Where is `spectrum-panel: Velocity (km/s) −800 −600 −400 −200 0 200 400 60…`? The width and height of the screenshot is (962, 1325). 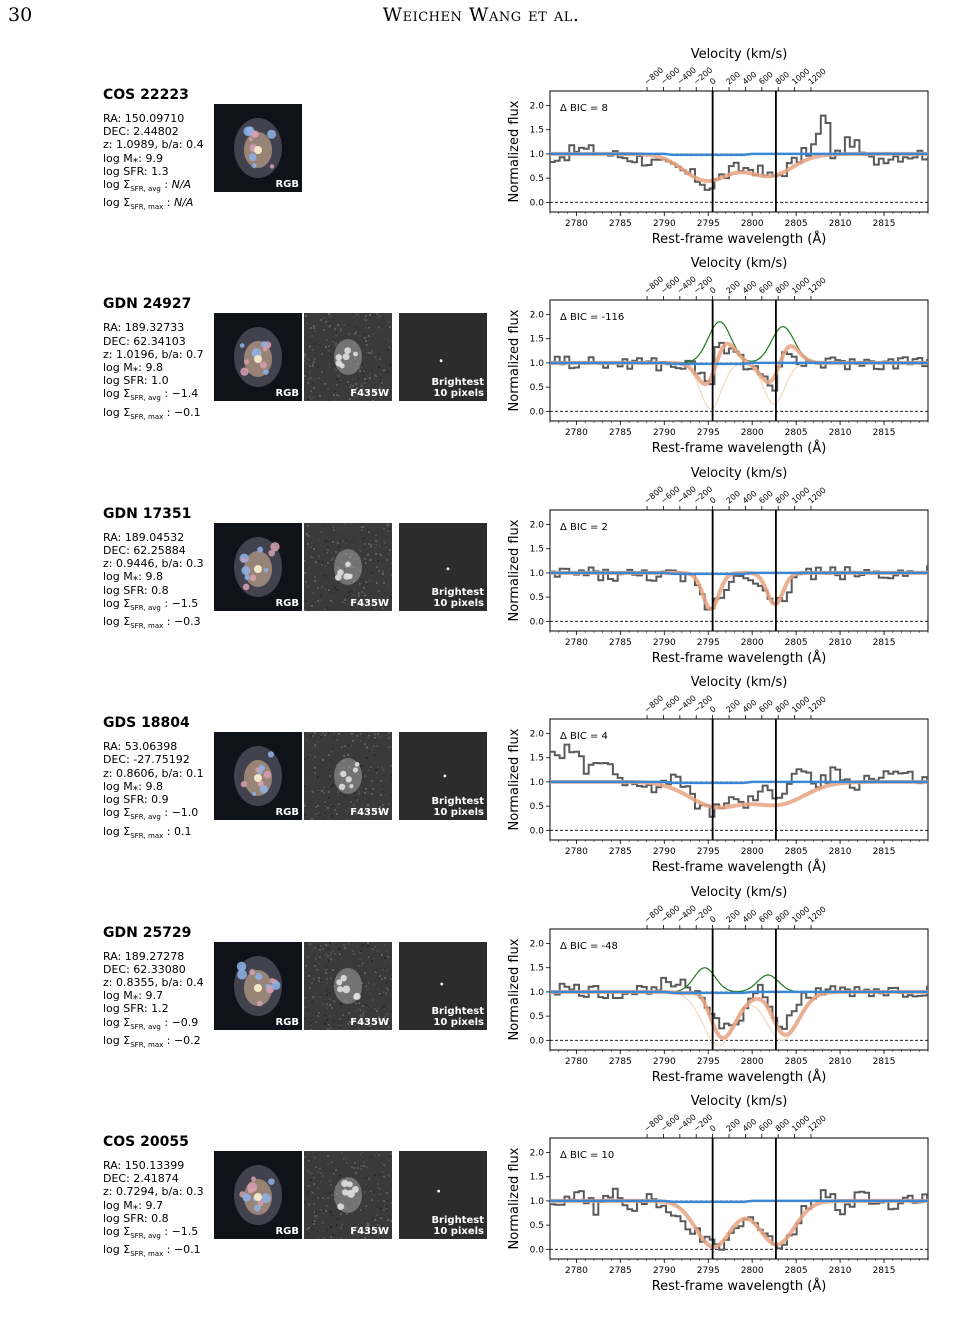
spectrum-panel: Velocity (km/s) −800 −600 −400 −200 0 200 400 60… is located at coordinates (727, 1193).